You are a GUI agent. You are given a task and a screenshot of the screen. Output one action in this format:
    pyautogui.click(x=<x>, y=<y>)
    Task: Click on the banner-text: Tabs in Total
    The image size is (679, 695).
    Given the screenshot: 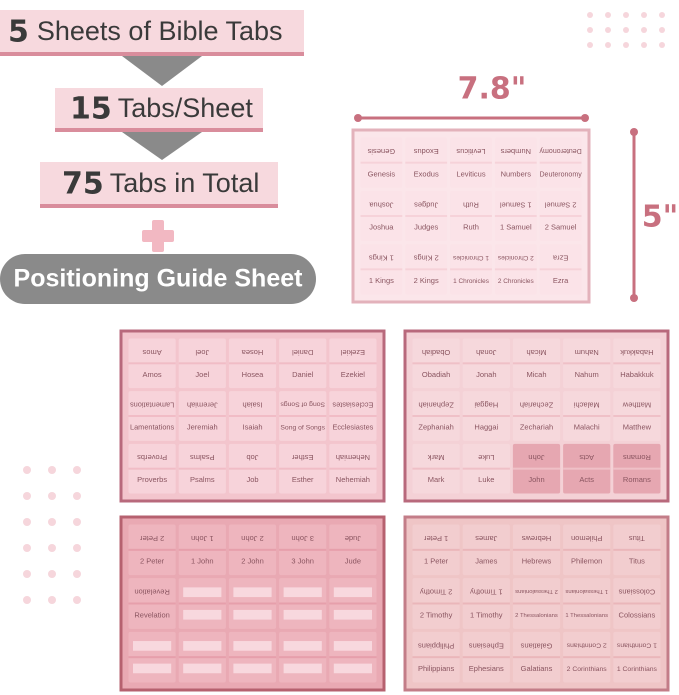 What is the action you would take?
    pyautogui.click(x=185, y=183)
    